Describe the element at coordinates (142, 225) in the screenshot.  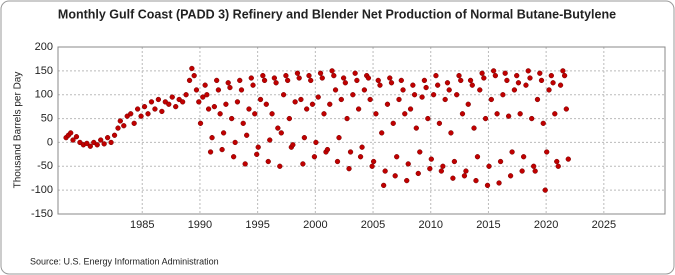
I see `x-tick-label: 1985` at that location.